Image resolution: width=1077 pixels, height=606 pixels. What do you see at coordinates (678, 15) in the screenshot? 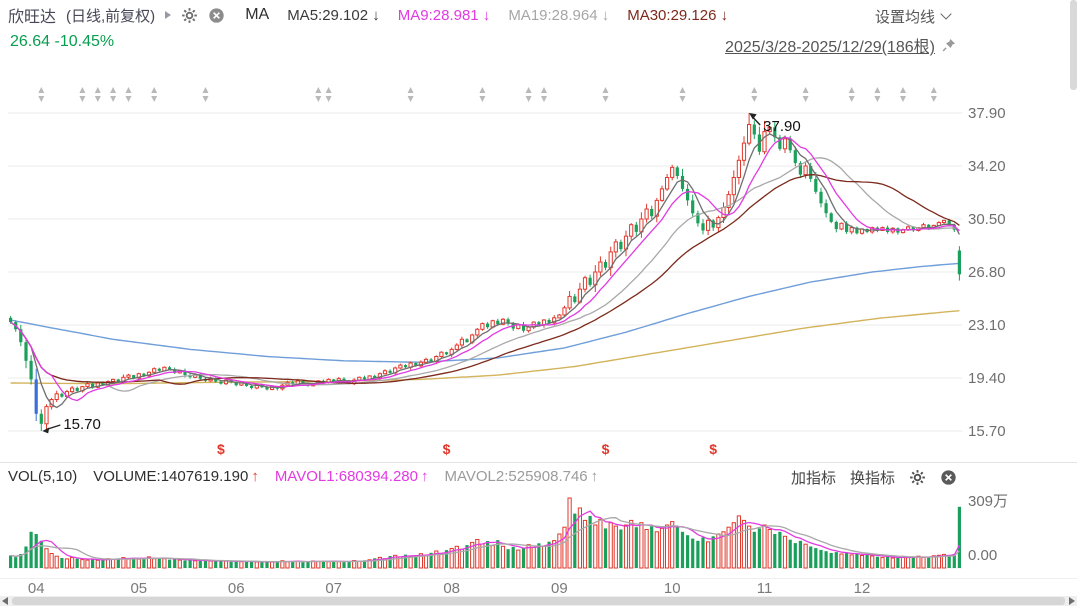
I see `ma30-legend: MA30:29.126 ↓` at bounding box center [678, 15].